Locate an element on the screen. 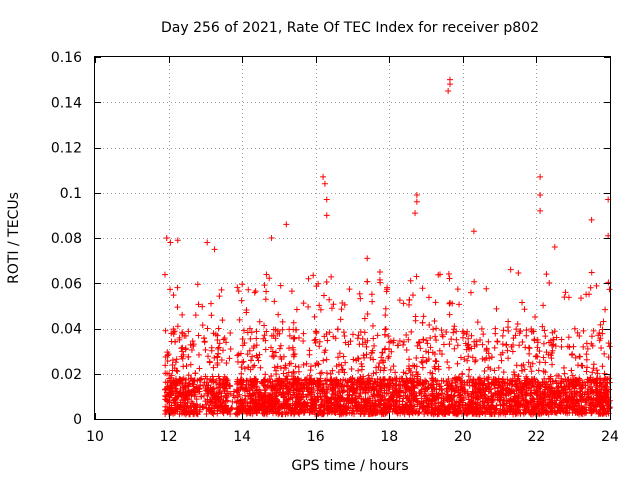 The height and width of the screenshot is (480, 640). y-tick-label: 0.04 is located at coordinates (66, 330).